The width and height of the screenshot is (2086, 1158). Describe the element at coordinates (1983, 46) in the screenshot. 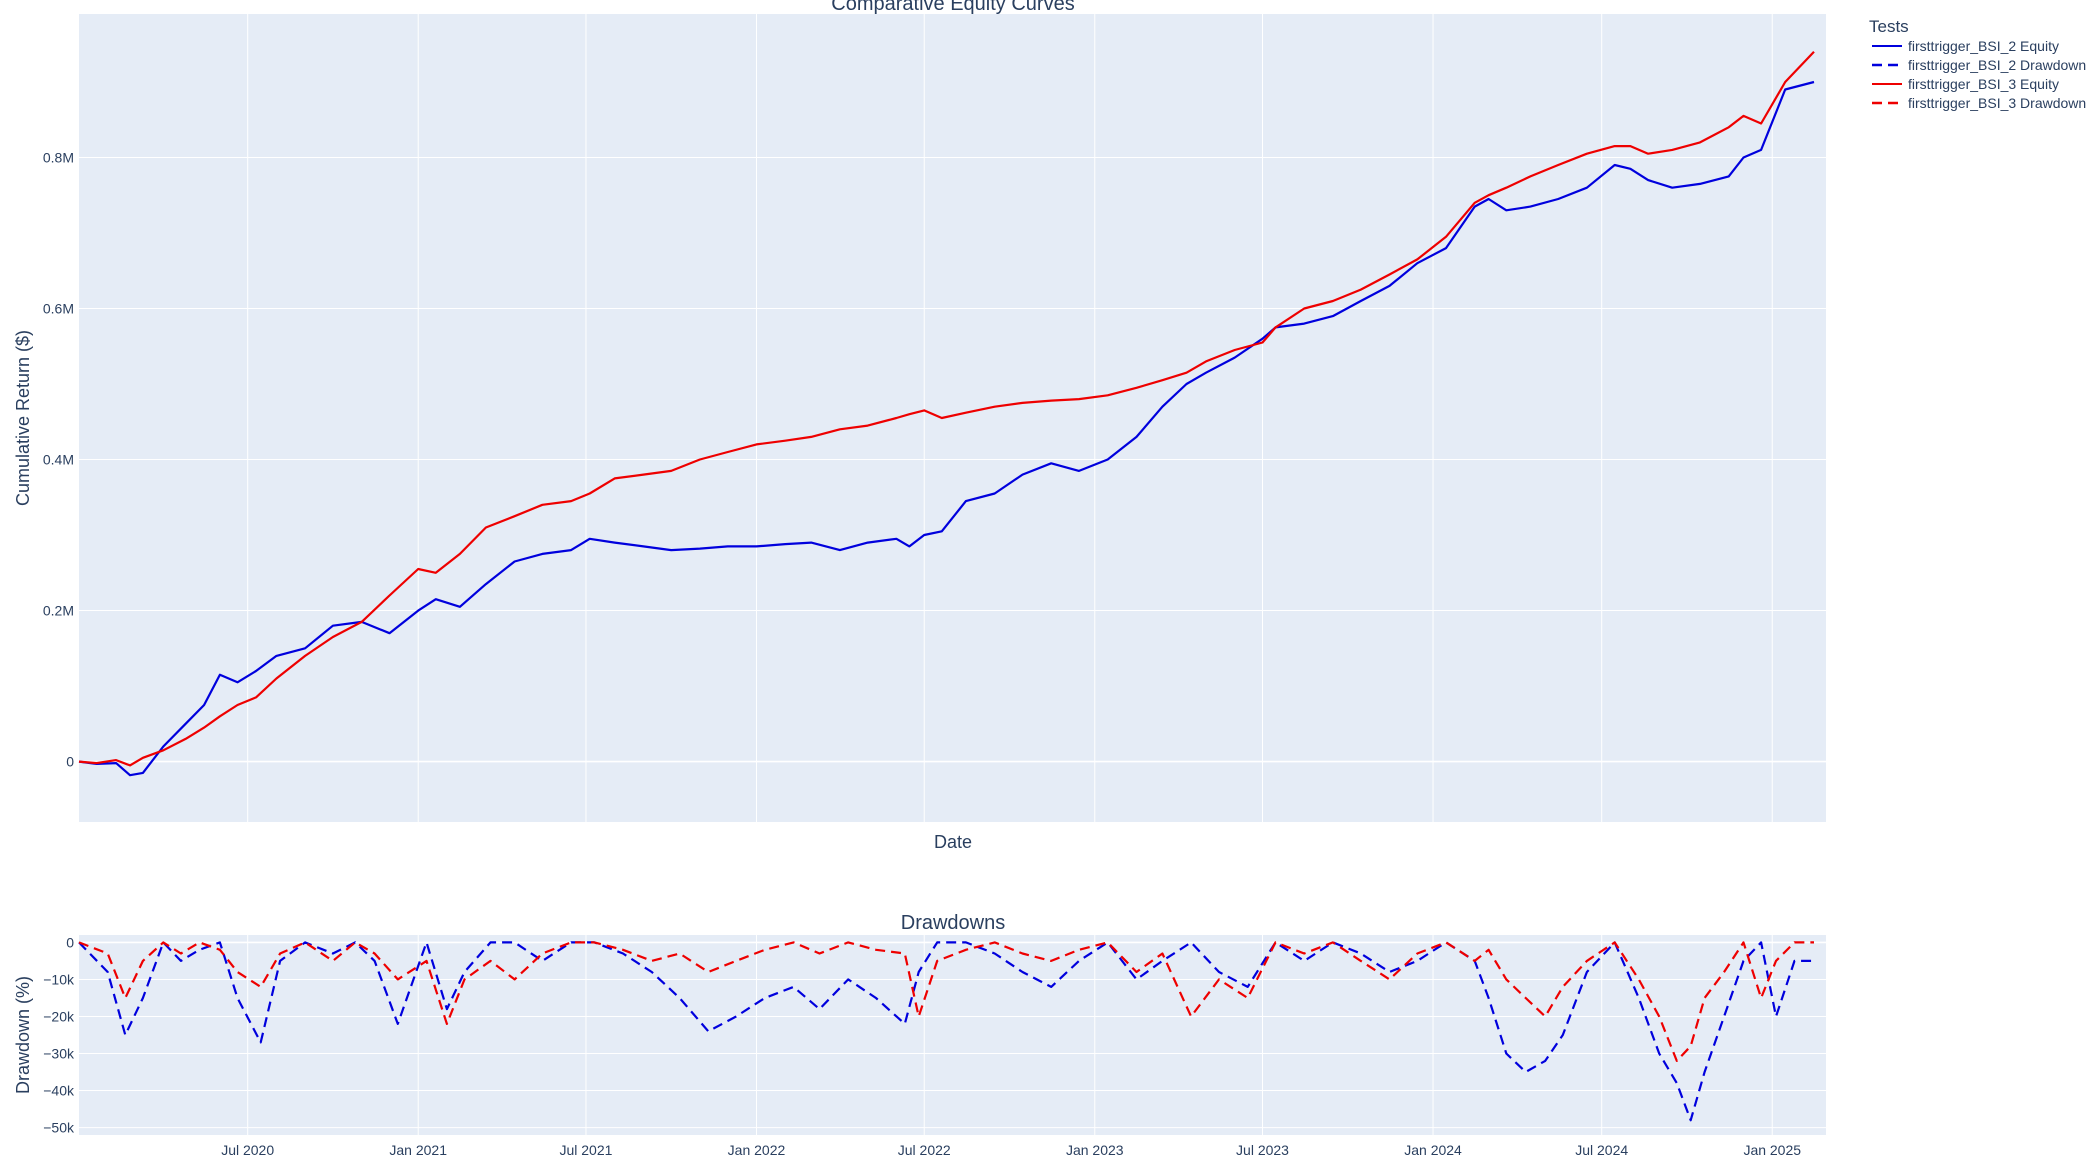

I see `legend-label: firsttrigger_BSI_2 Equity` at that location.